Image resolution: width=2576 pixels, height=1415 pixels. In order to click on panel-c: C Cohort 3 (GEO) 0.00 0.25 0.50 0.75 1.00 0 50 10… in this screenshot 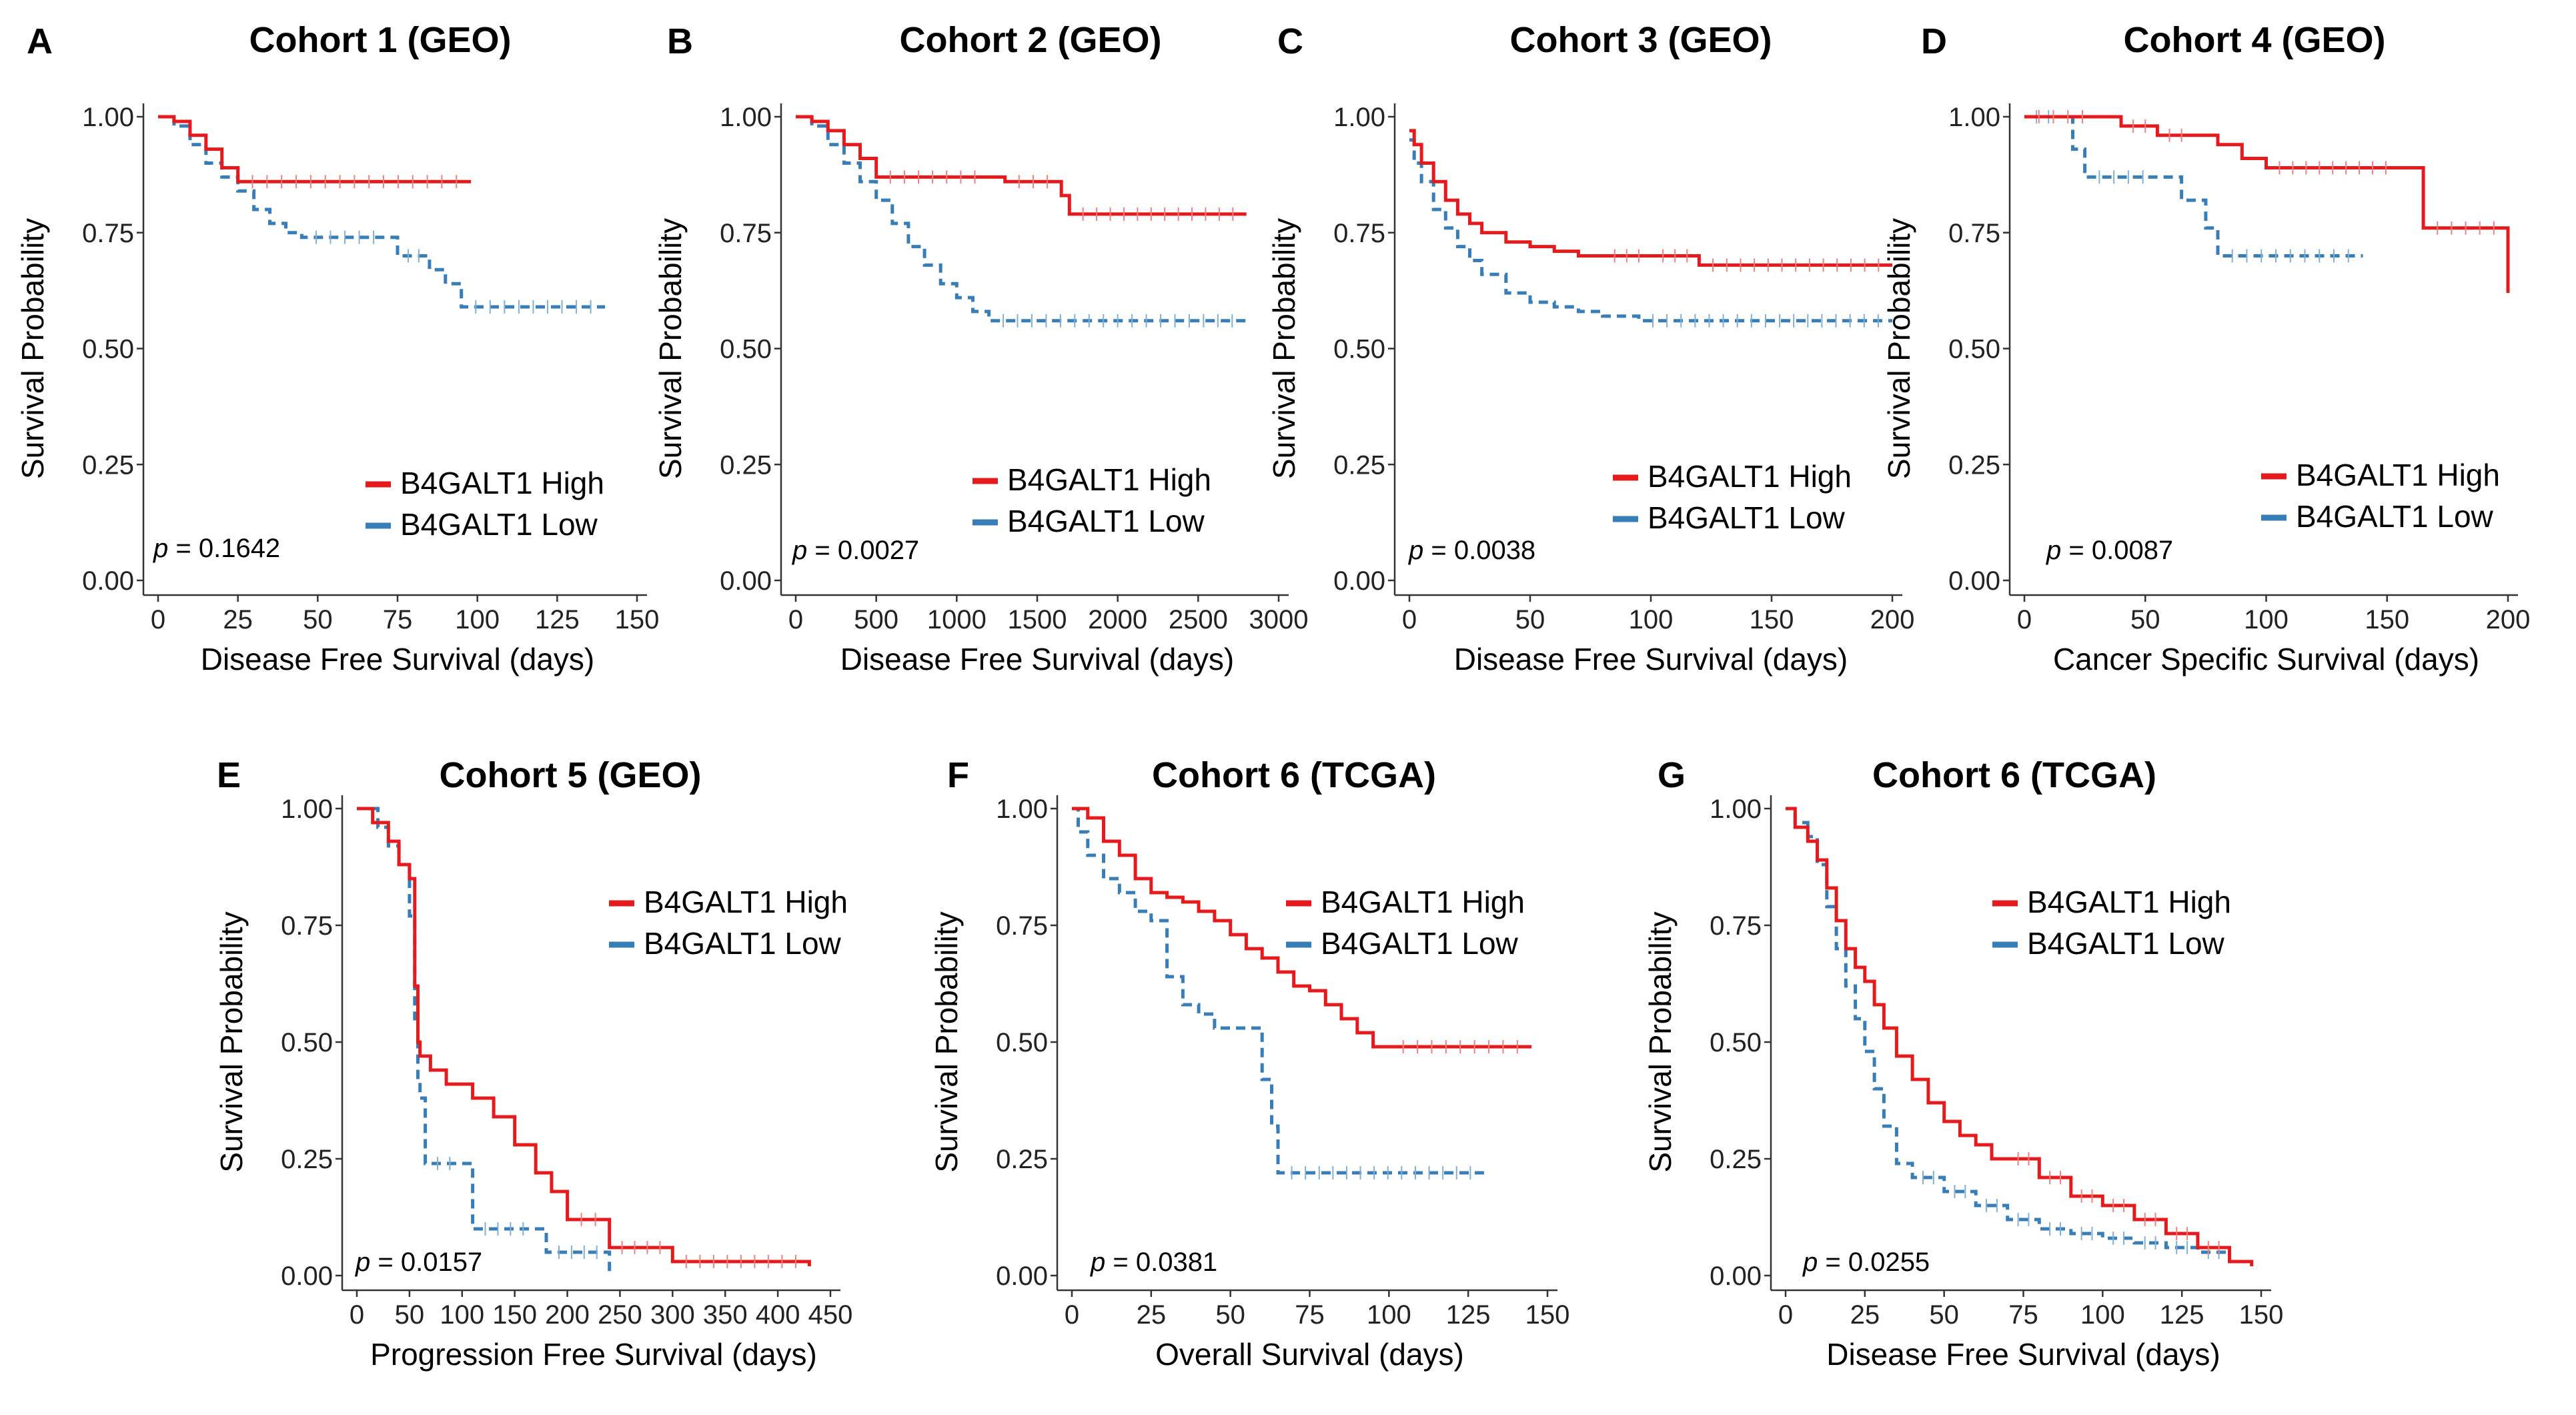, I will do `click(1590, 348)`.